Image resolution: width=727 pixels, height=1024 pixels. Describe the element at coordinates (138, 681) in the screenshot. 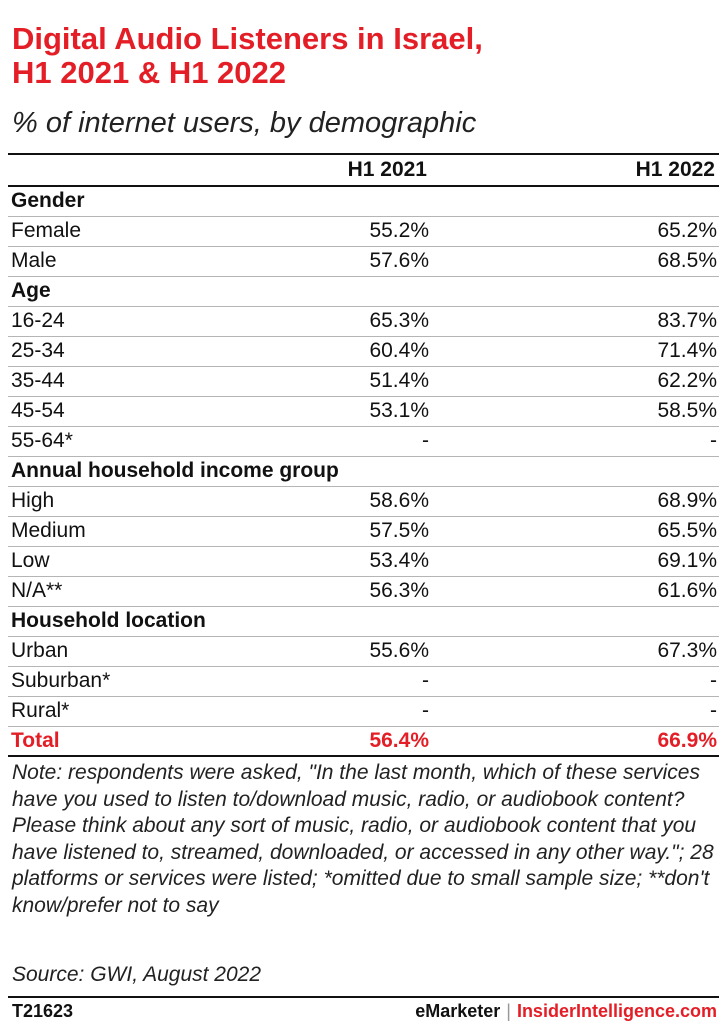

I see `row-label: Suburban*` at that location.